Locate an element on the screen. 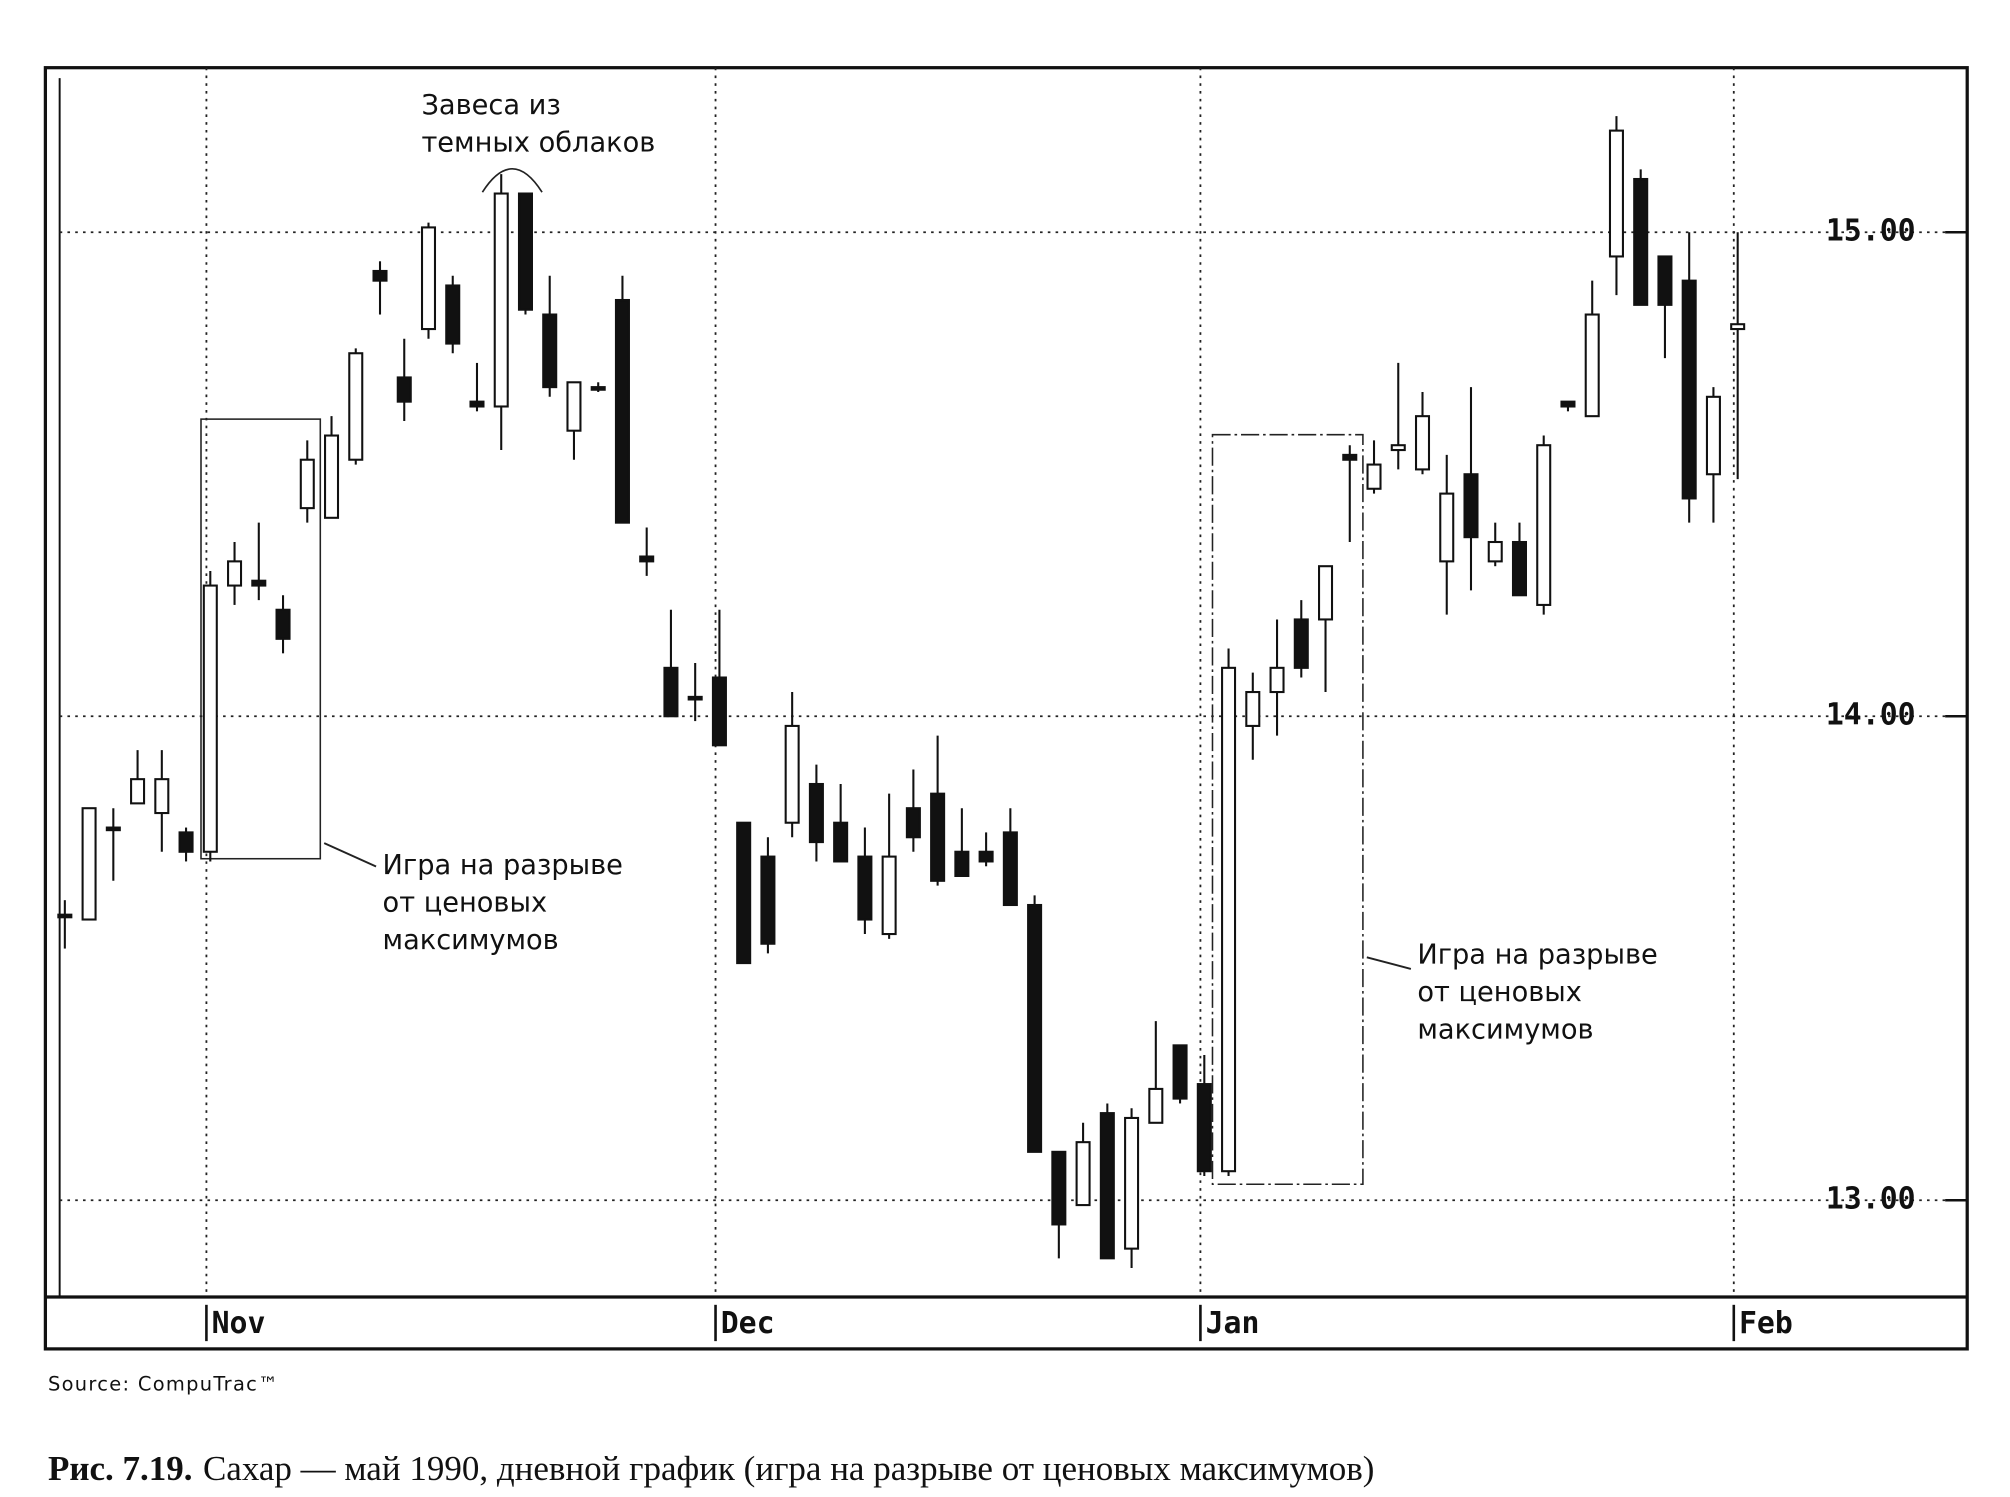 This screenshot has width=2010, height=1497. x-tick-label: Feb is located at coordinates (1766, 1323).